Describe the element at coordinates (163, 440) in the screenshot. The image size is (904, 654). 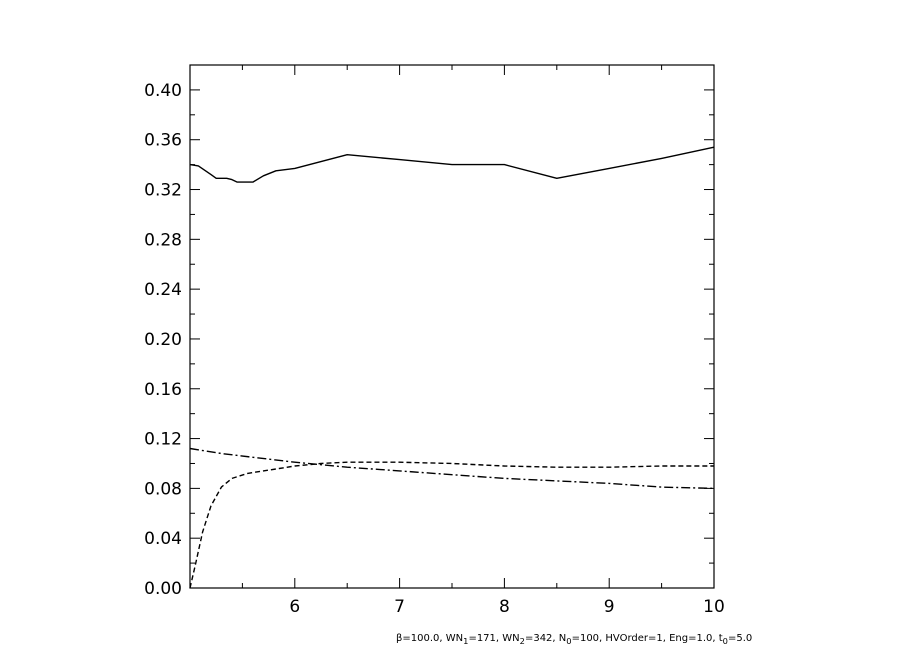
I see `y-tick-label: 0.12` at that location.